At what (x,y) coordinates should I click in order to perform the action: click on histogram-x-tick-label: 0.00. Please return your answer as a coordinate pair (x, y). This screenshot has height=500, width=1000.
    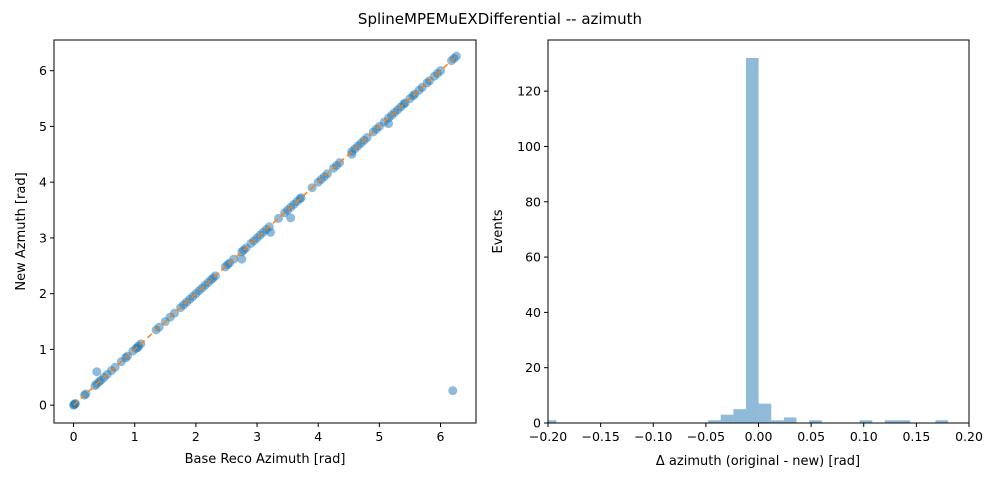
    Looking at the image, I should click on (759, 436).